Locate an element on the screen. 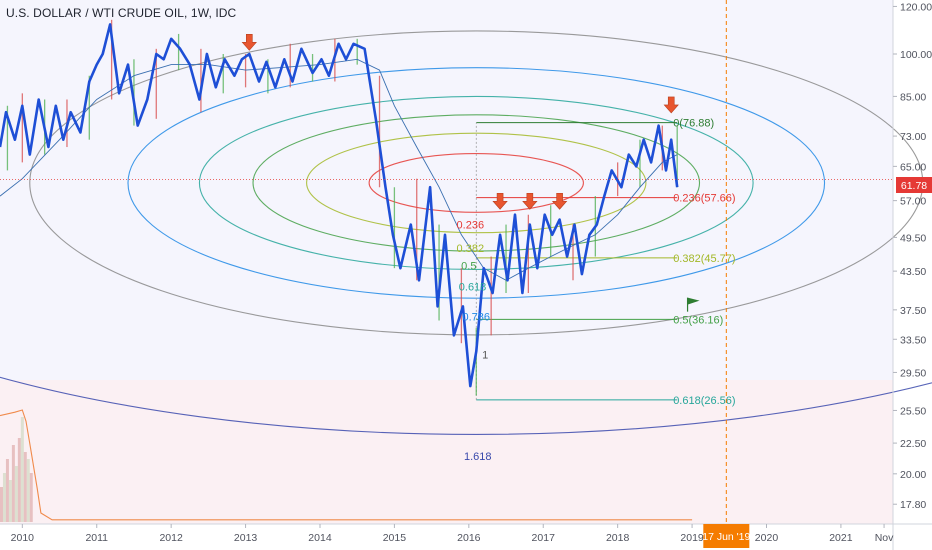  fib-level-label: 0.382(45.77) is located at coordinates (704, 259).